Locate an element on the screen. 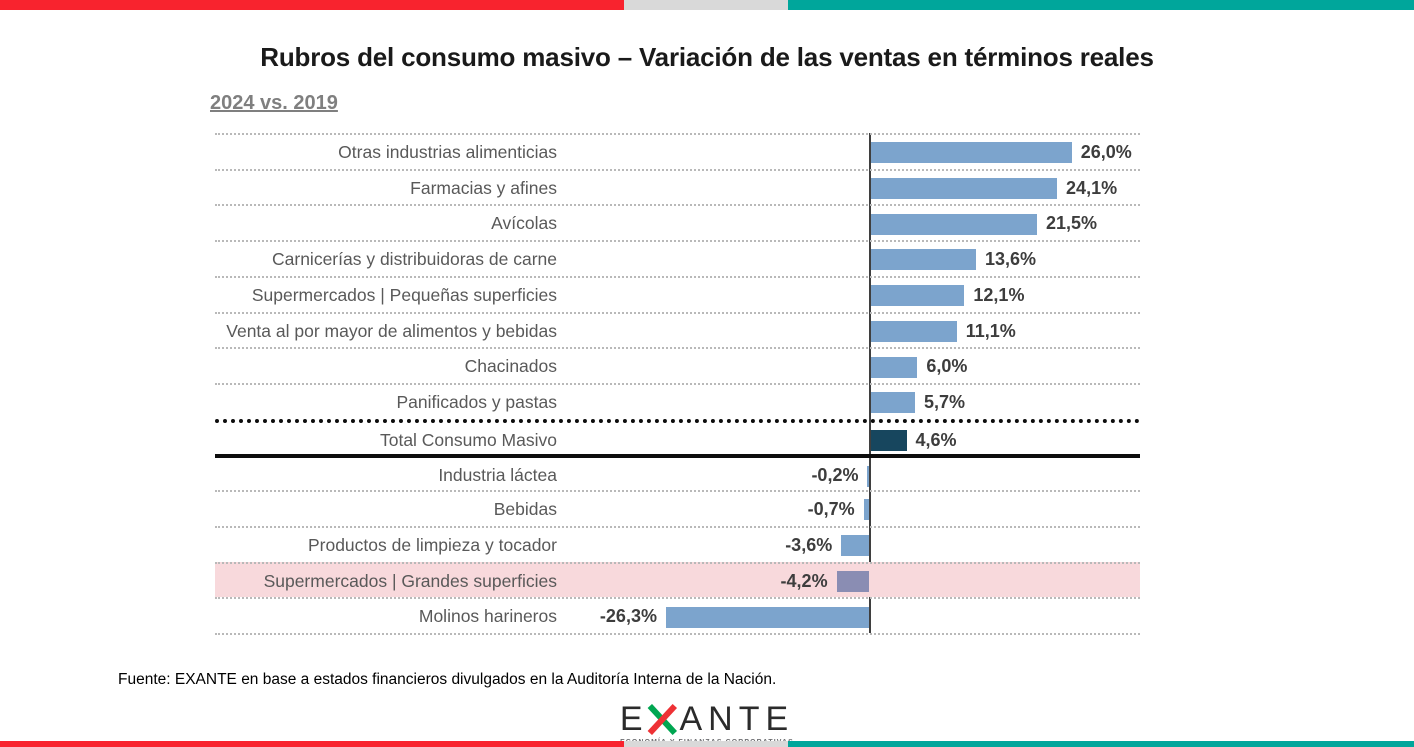 This screenshot has width=1414, height=747. chart-row: Panificados y pastas 5,7% is located at coordinates (677, 401).